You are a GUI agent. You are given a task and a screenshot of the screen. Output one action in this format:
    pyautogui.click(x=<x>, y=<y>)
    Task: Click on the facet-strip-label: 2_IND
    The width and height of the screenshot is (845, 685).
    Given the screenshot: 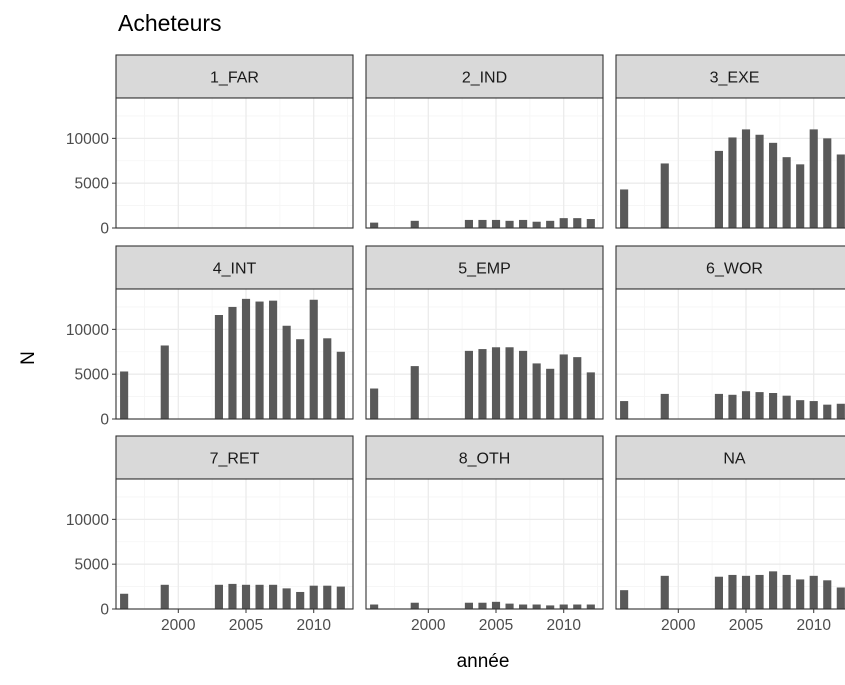 What is the action you would take?
    pyautogui.click(x=484, y=78)
    